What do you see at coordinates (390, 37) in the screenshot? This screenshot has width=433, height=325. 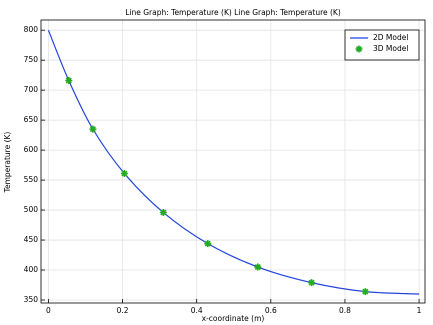 I see `legend-label: 2D Model` at bounding box center [390, 37].